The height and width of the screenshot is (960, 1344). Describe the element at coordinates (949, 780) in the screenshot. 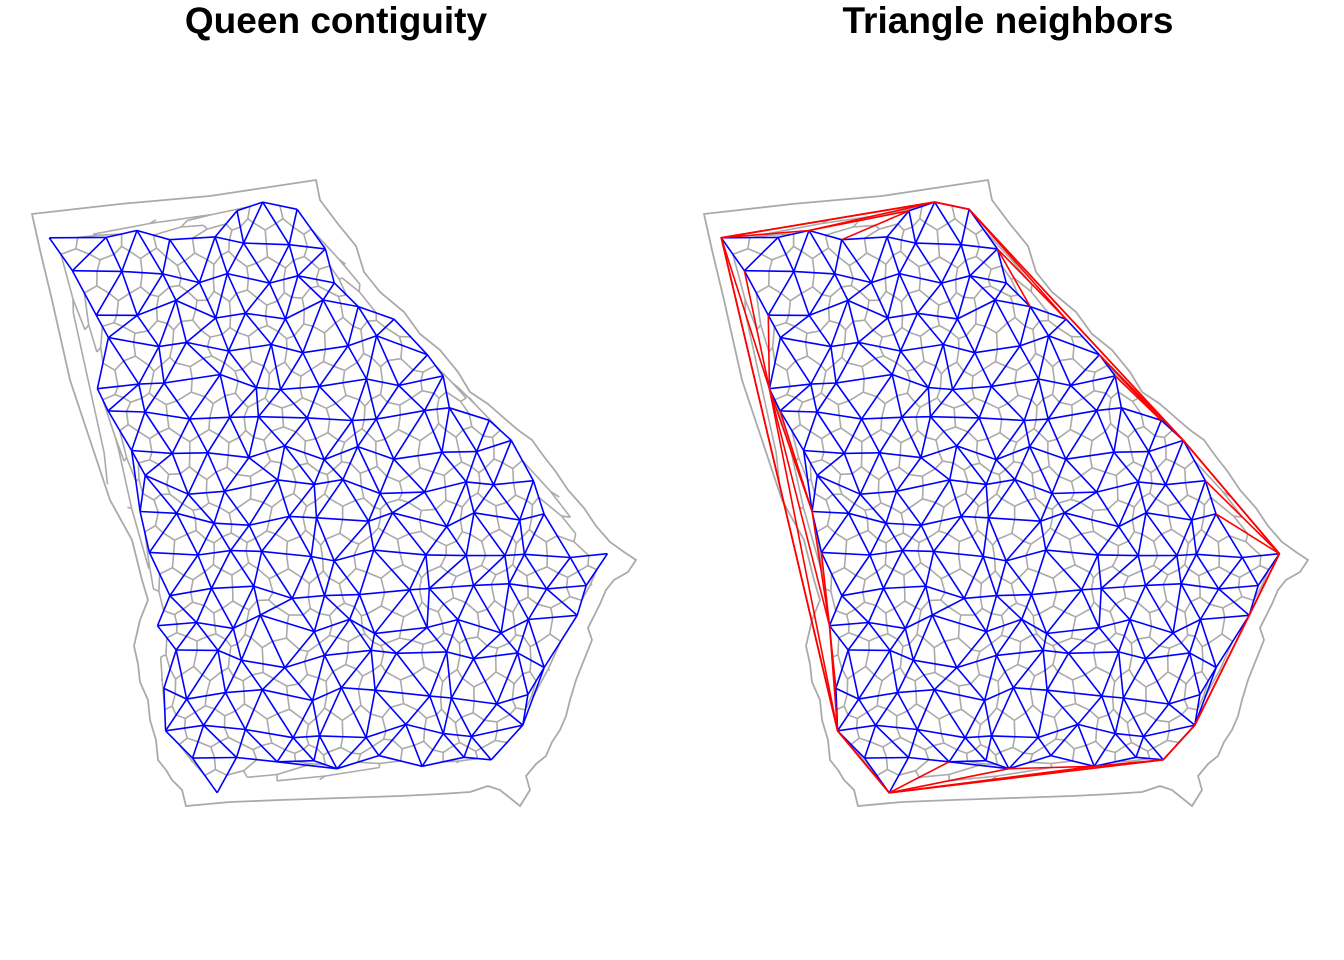

I see `triangle-only-link` at that location.